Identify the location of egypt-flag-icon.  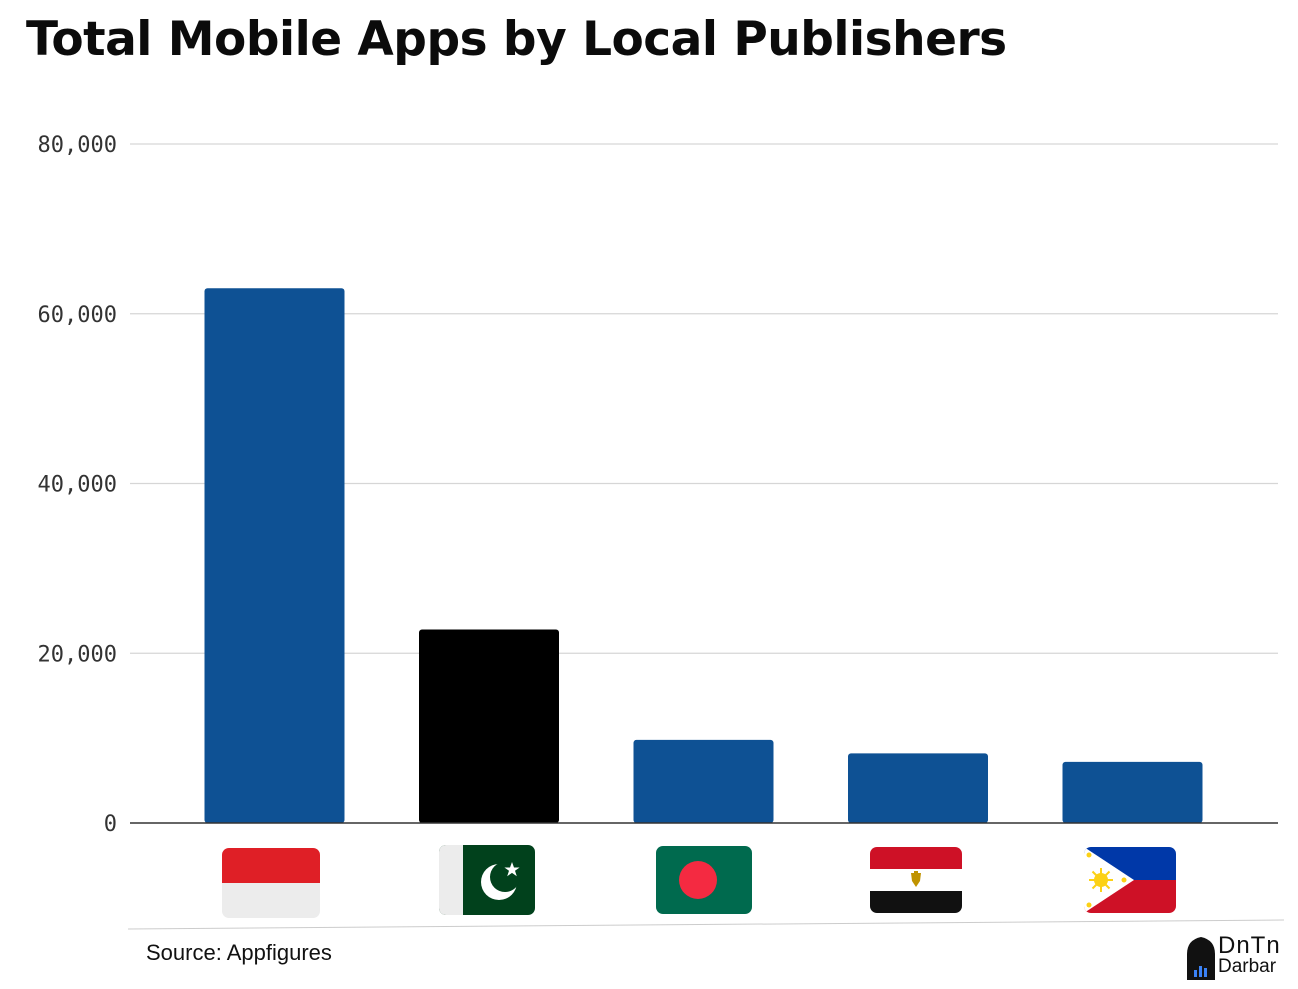
(916, 880).